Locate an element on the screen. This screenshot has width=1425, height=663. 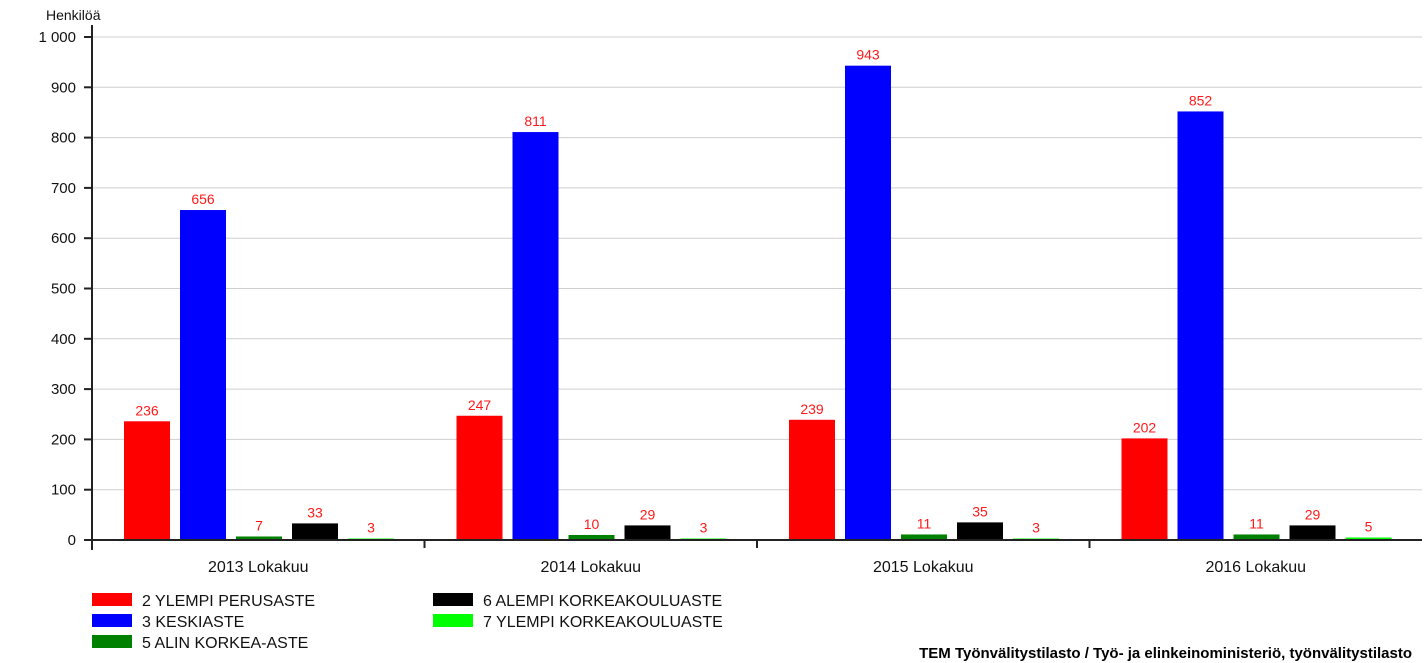
legend-label: 3 KESKIASTE is located at coordinates (193, 622).